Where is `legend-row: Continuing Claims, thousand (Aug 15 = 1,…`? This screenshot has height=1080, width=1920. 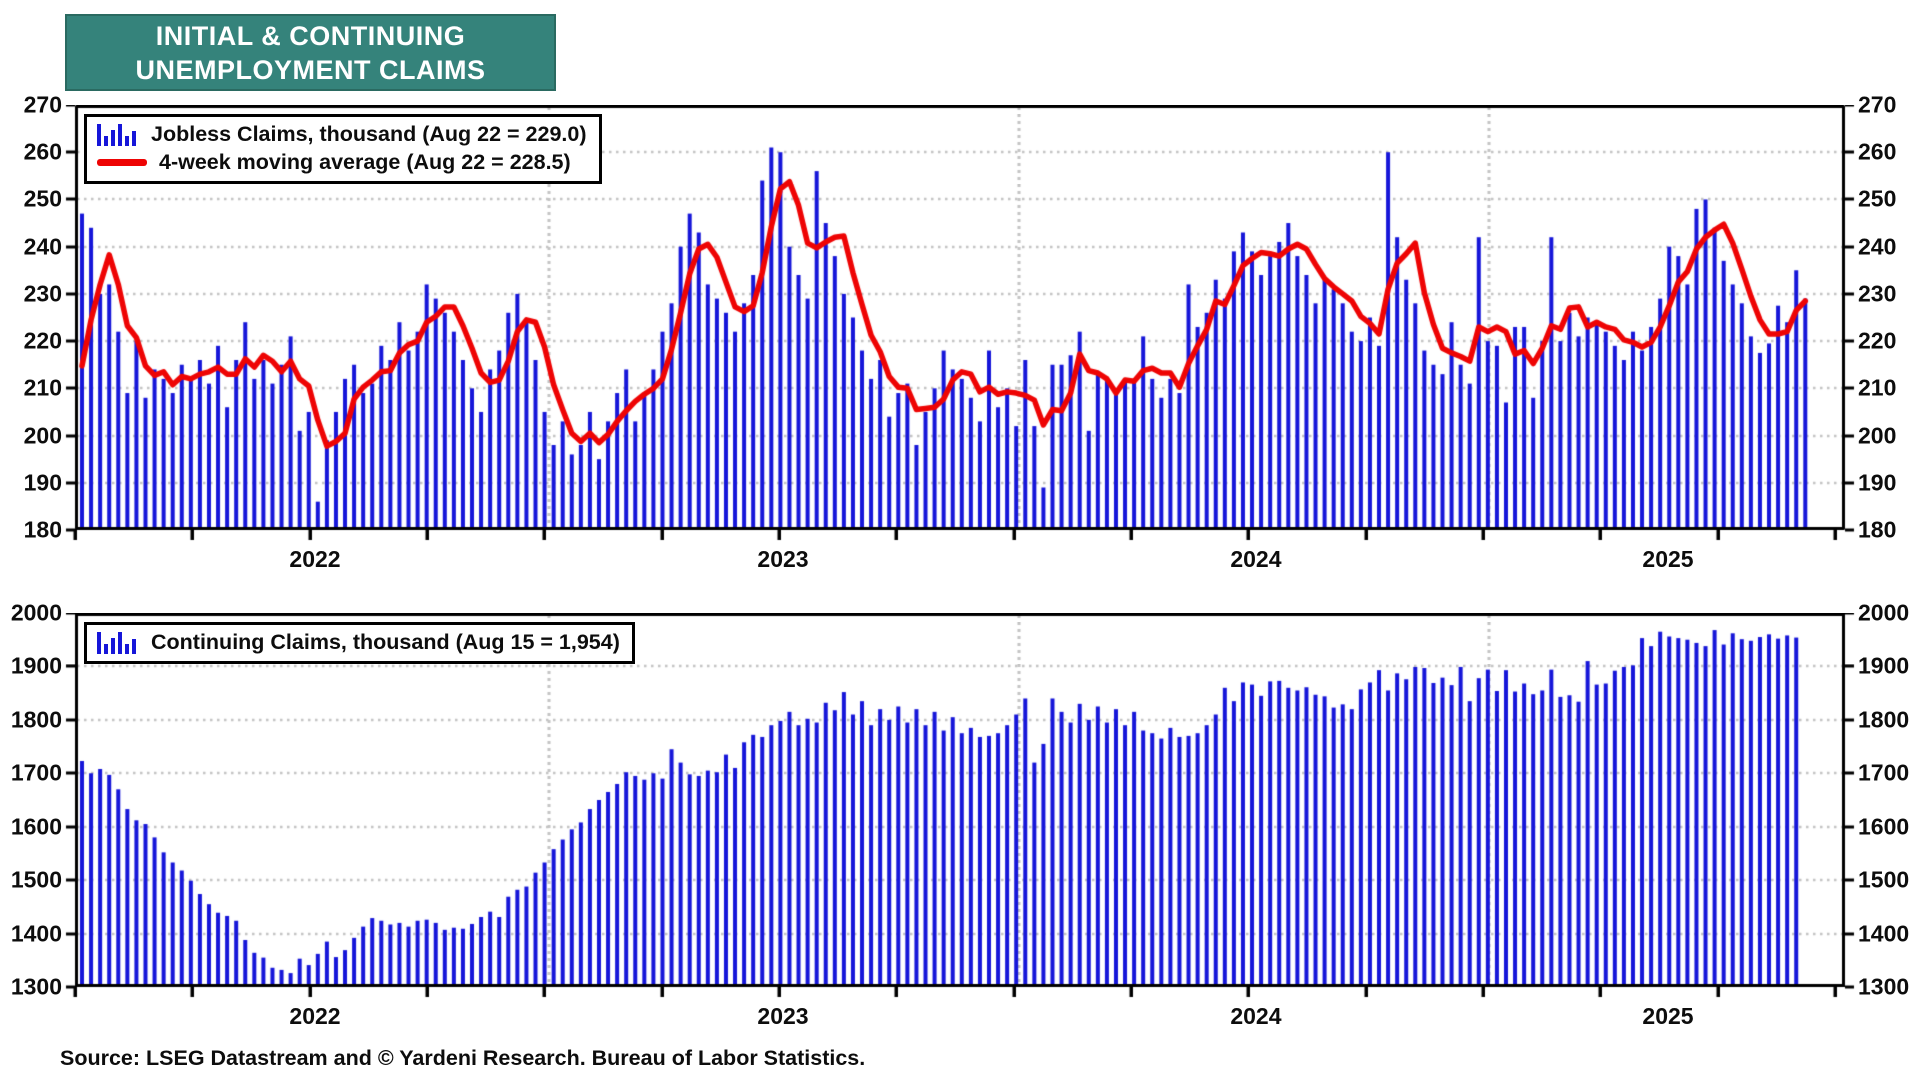
legend-row: Continuing Claims, thousand (Aug 15 = 1,… is located at coordinates (358, 642).